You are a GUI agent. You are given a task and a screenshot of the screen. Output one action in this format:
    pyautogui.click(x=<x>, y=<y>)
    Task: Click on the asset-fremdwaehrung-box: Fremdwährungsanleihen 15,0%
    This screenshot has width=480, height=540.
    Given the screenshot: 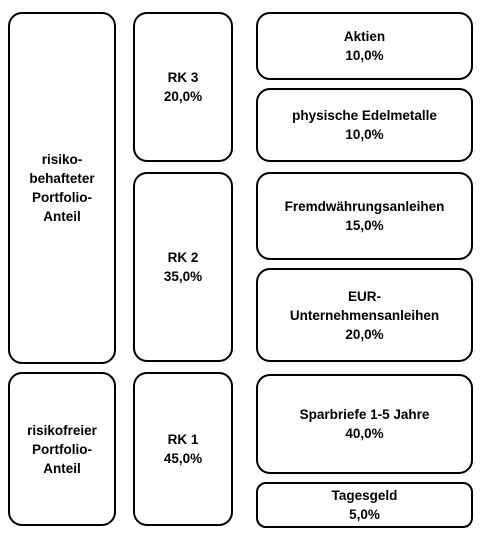 What is the action you would take?
    pyautogui.click(x=364, y=216)
    